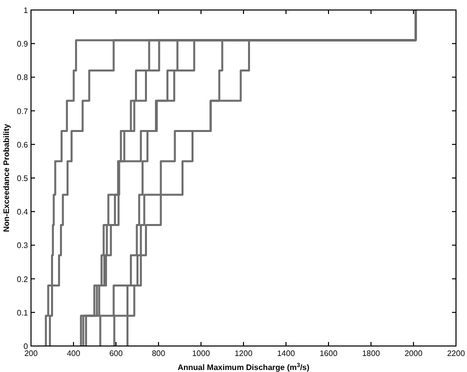  Describe the element at coordinates (26, 346) in the screenshot. I see `y-tick-label: 0` at that location.